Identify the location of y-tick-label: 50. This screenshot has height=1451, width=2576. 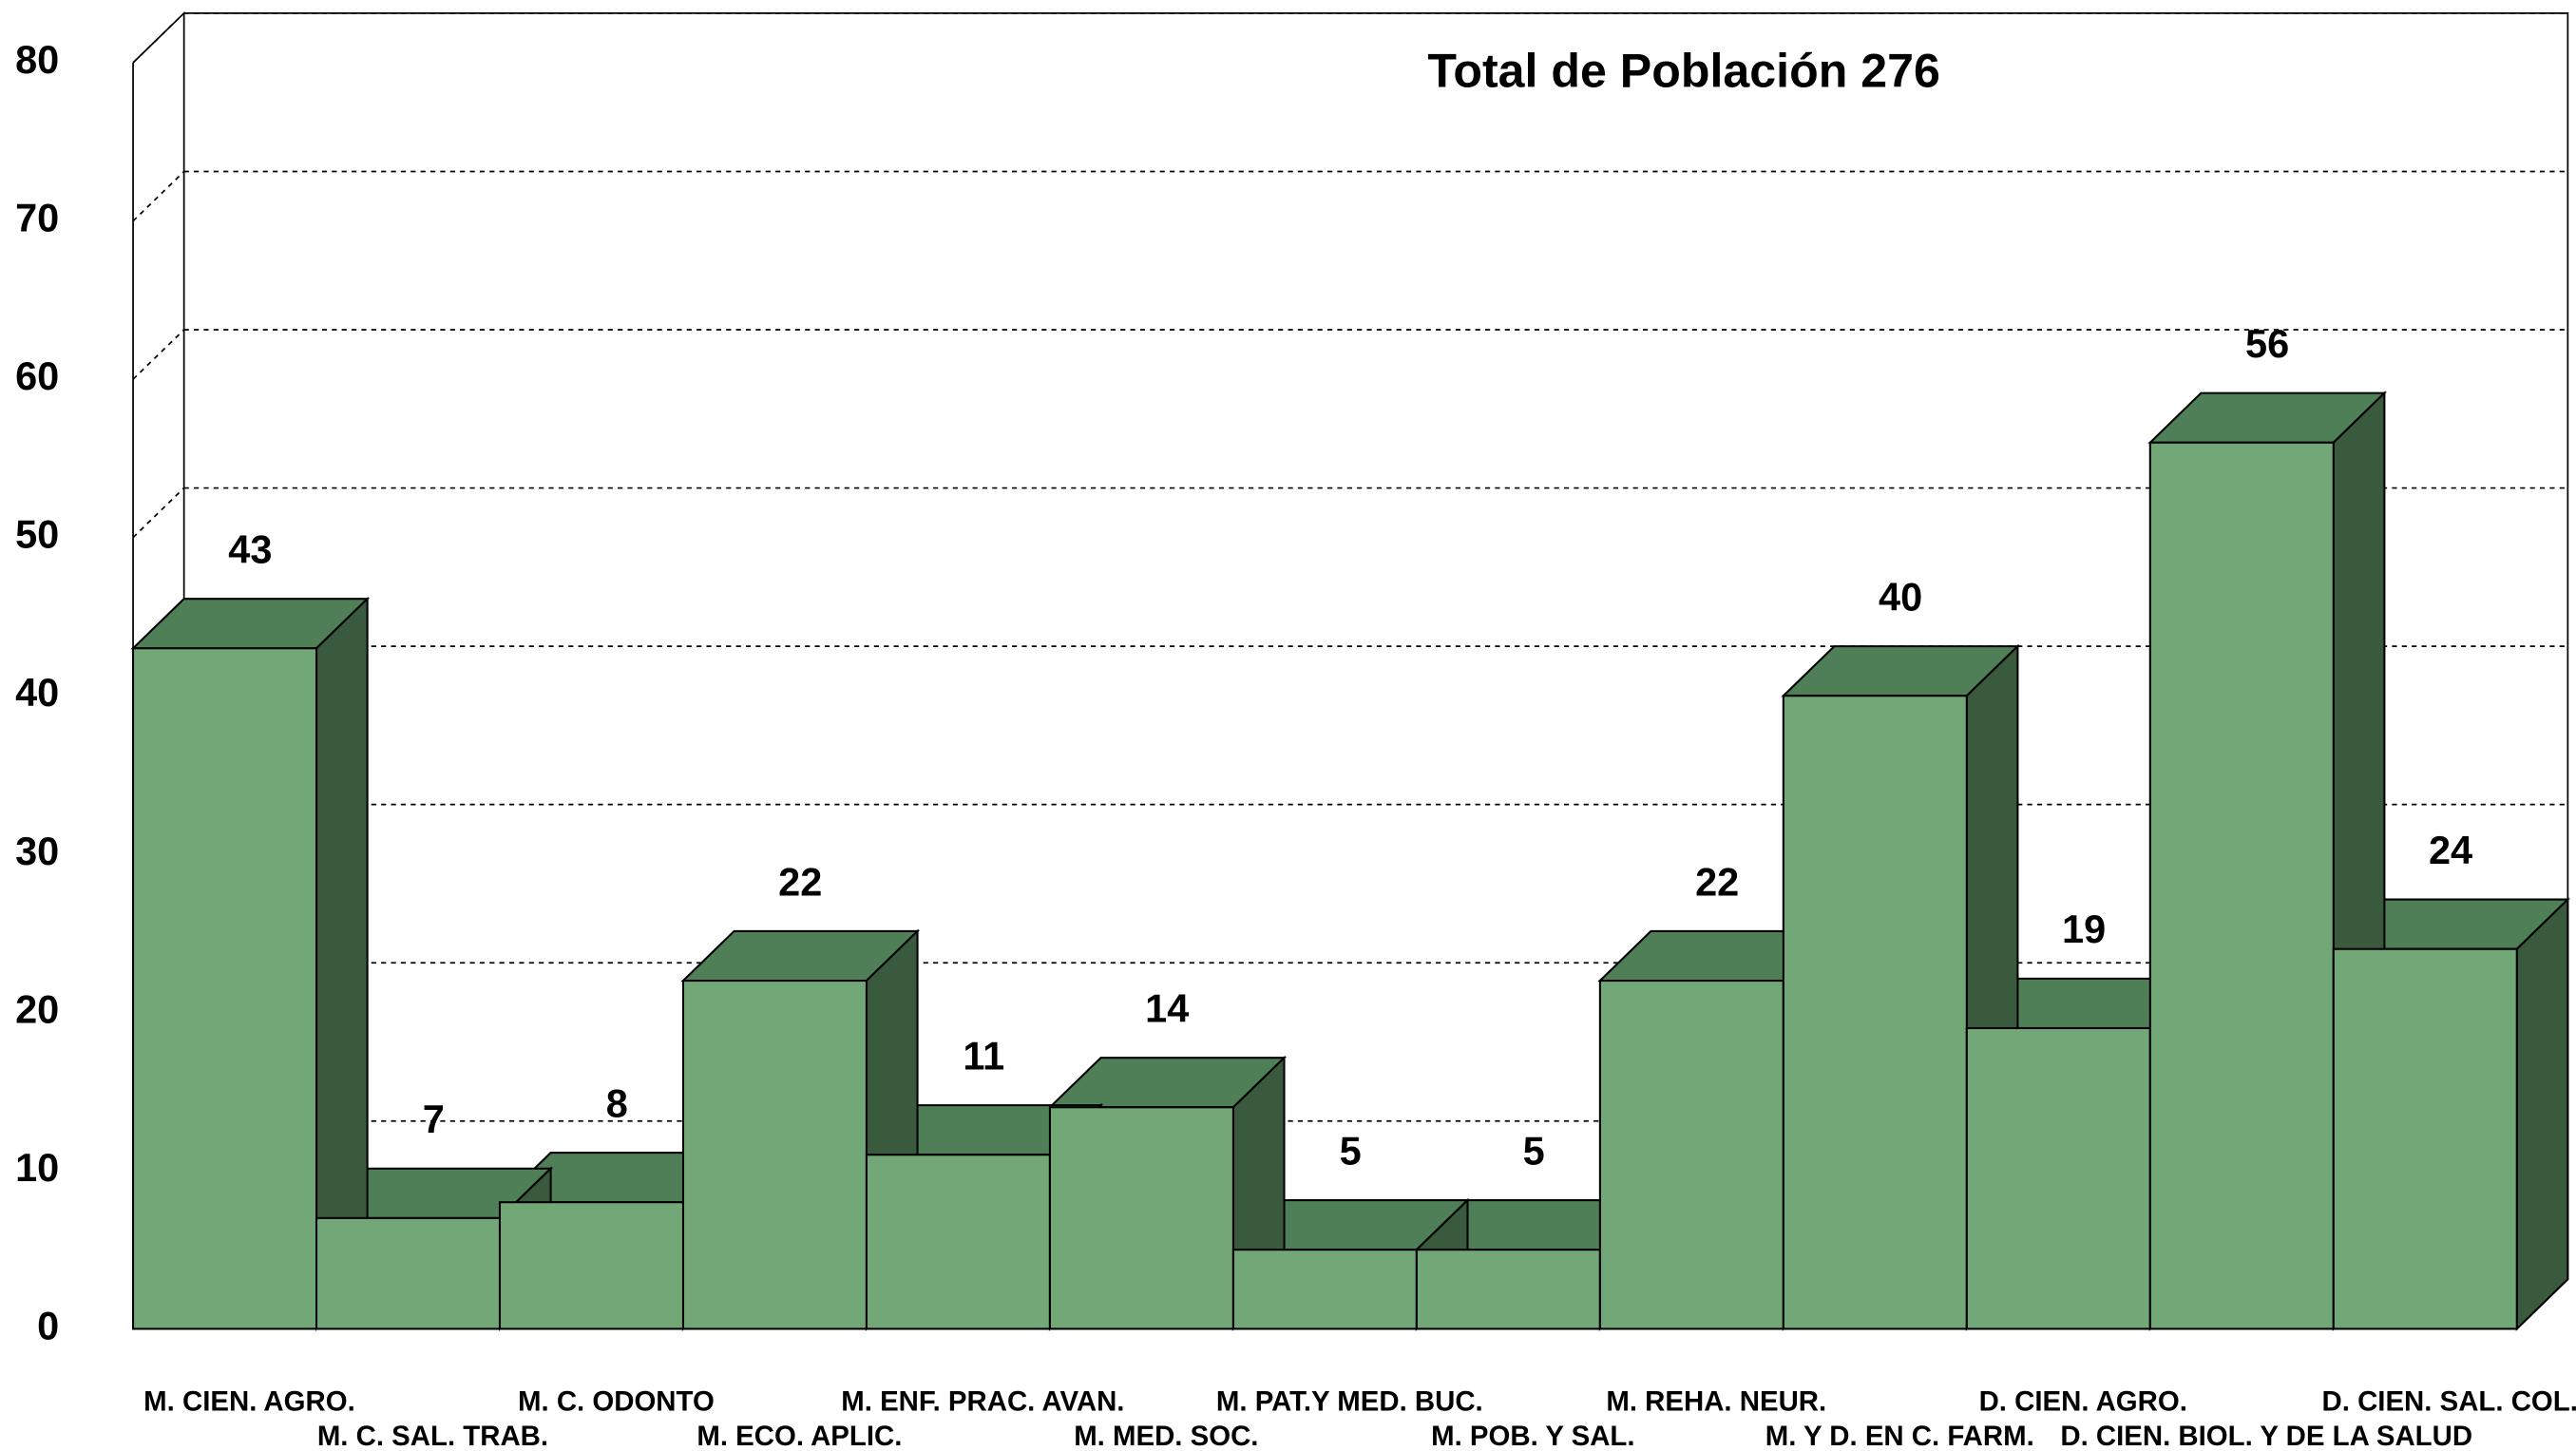
(37, 534).